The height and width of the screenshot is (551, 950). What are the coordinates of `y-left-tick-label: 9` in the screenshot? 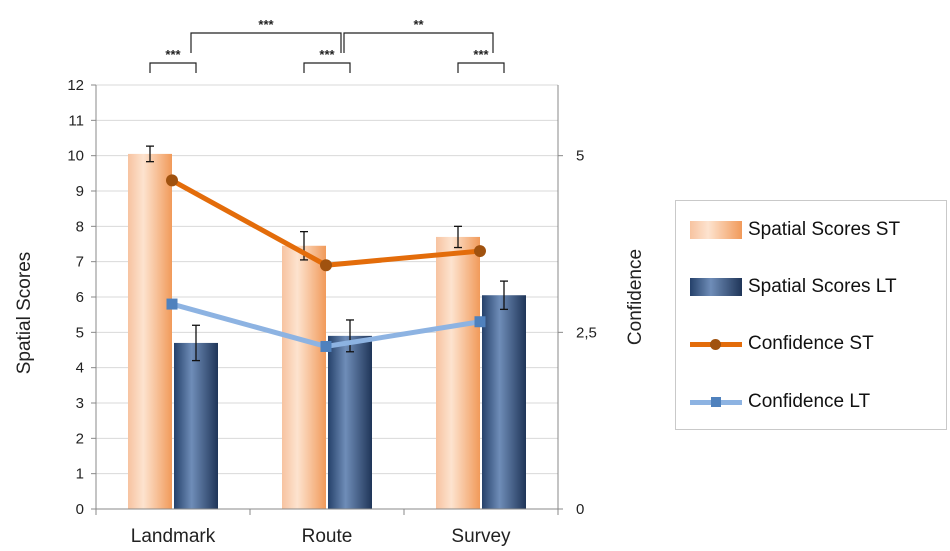 It's located at (80, 191).